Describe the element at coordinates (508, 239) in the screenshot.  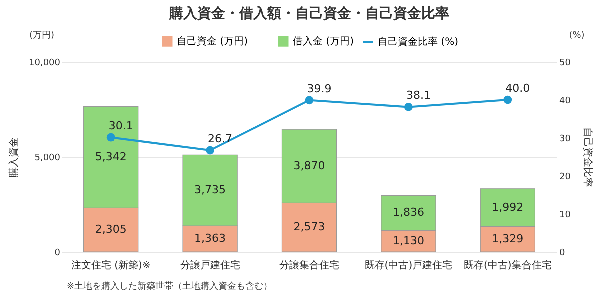
I see `data-label: 1,329` at that location.